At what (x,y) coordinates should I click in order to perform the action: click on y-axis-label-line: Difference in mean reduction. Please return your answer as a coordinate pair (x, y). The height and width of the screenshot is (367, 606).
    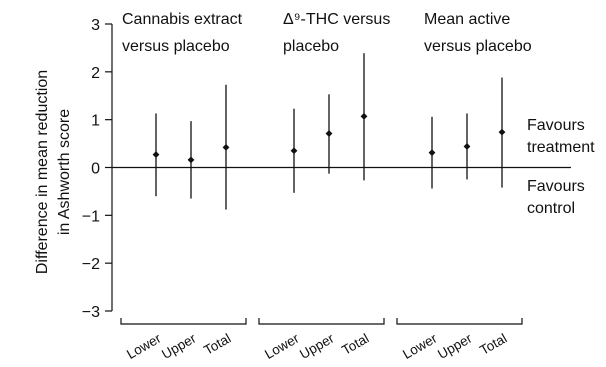
    Looking at the image, I should click on (42, 172).